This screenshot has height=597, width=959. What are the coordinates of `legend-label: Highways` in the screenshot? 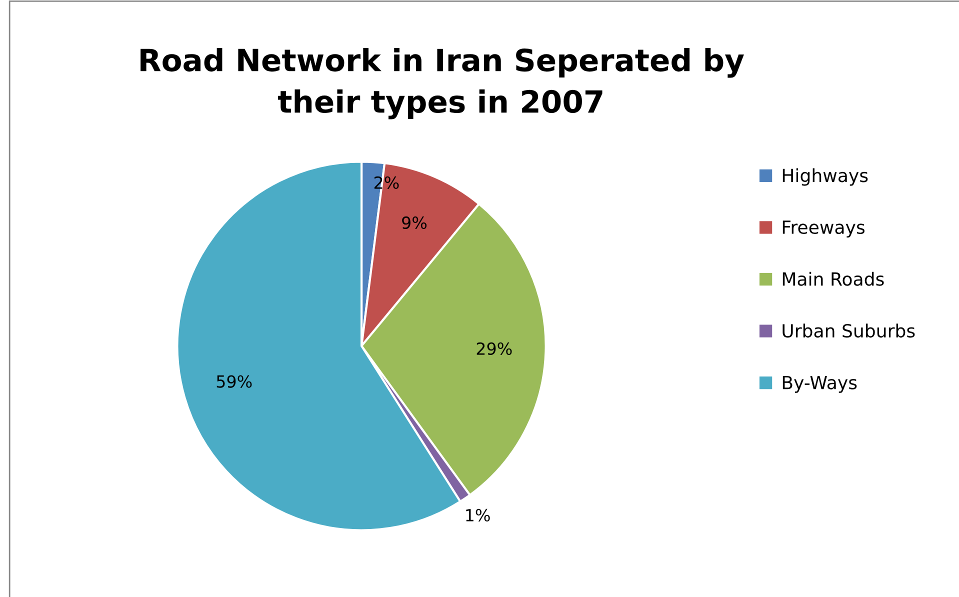 It's located at (825, 177).